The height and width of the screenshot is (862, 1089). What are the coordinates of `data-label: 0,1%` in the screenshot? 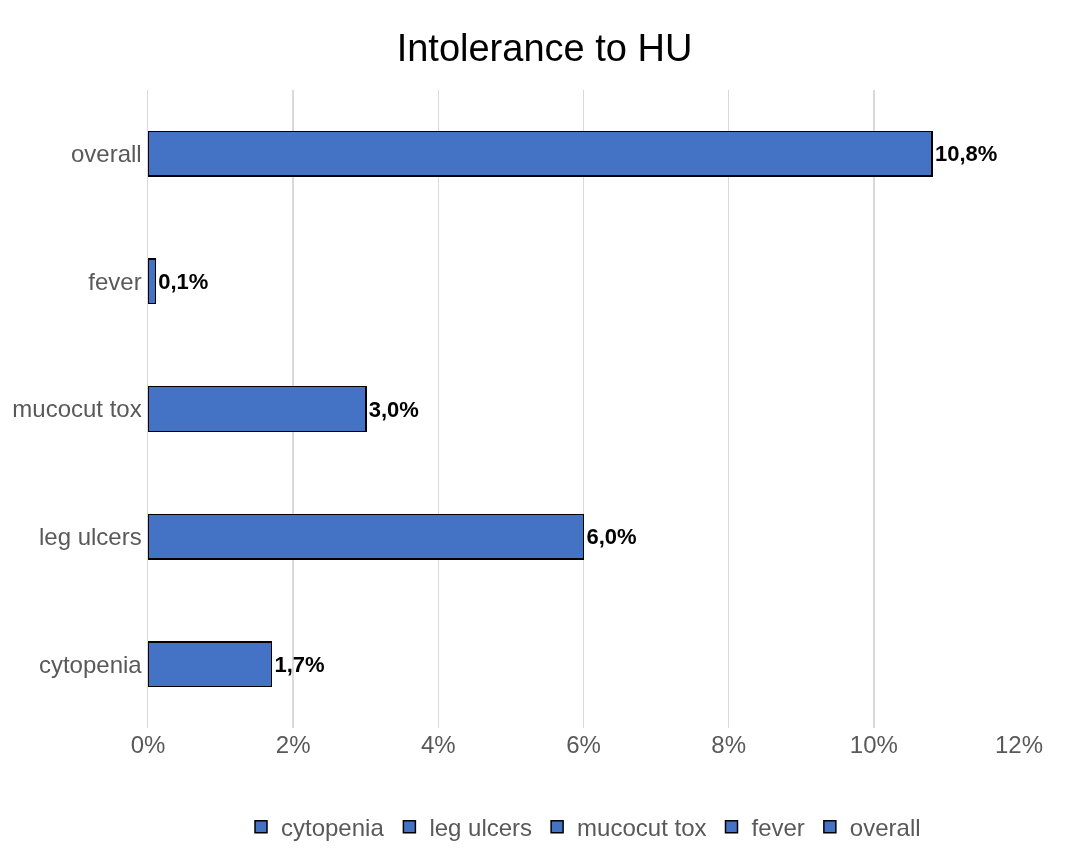 It's located at (183, 281).